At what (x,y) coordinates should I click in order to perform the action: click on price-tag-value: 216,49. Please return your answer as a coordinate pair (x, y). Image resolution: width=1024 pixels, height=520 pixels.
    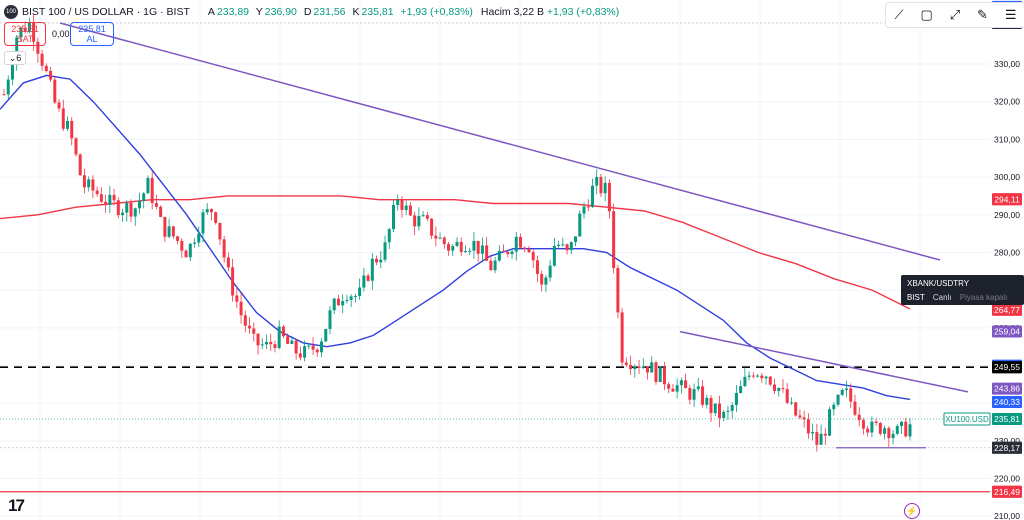
    Looking at the image, I should click on (1007, 492).